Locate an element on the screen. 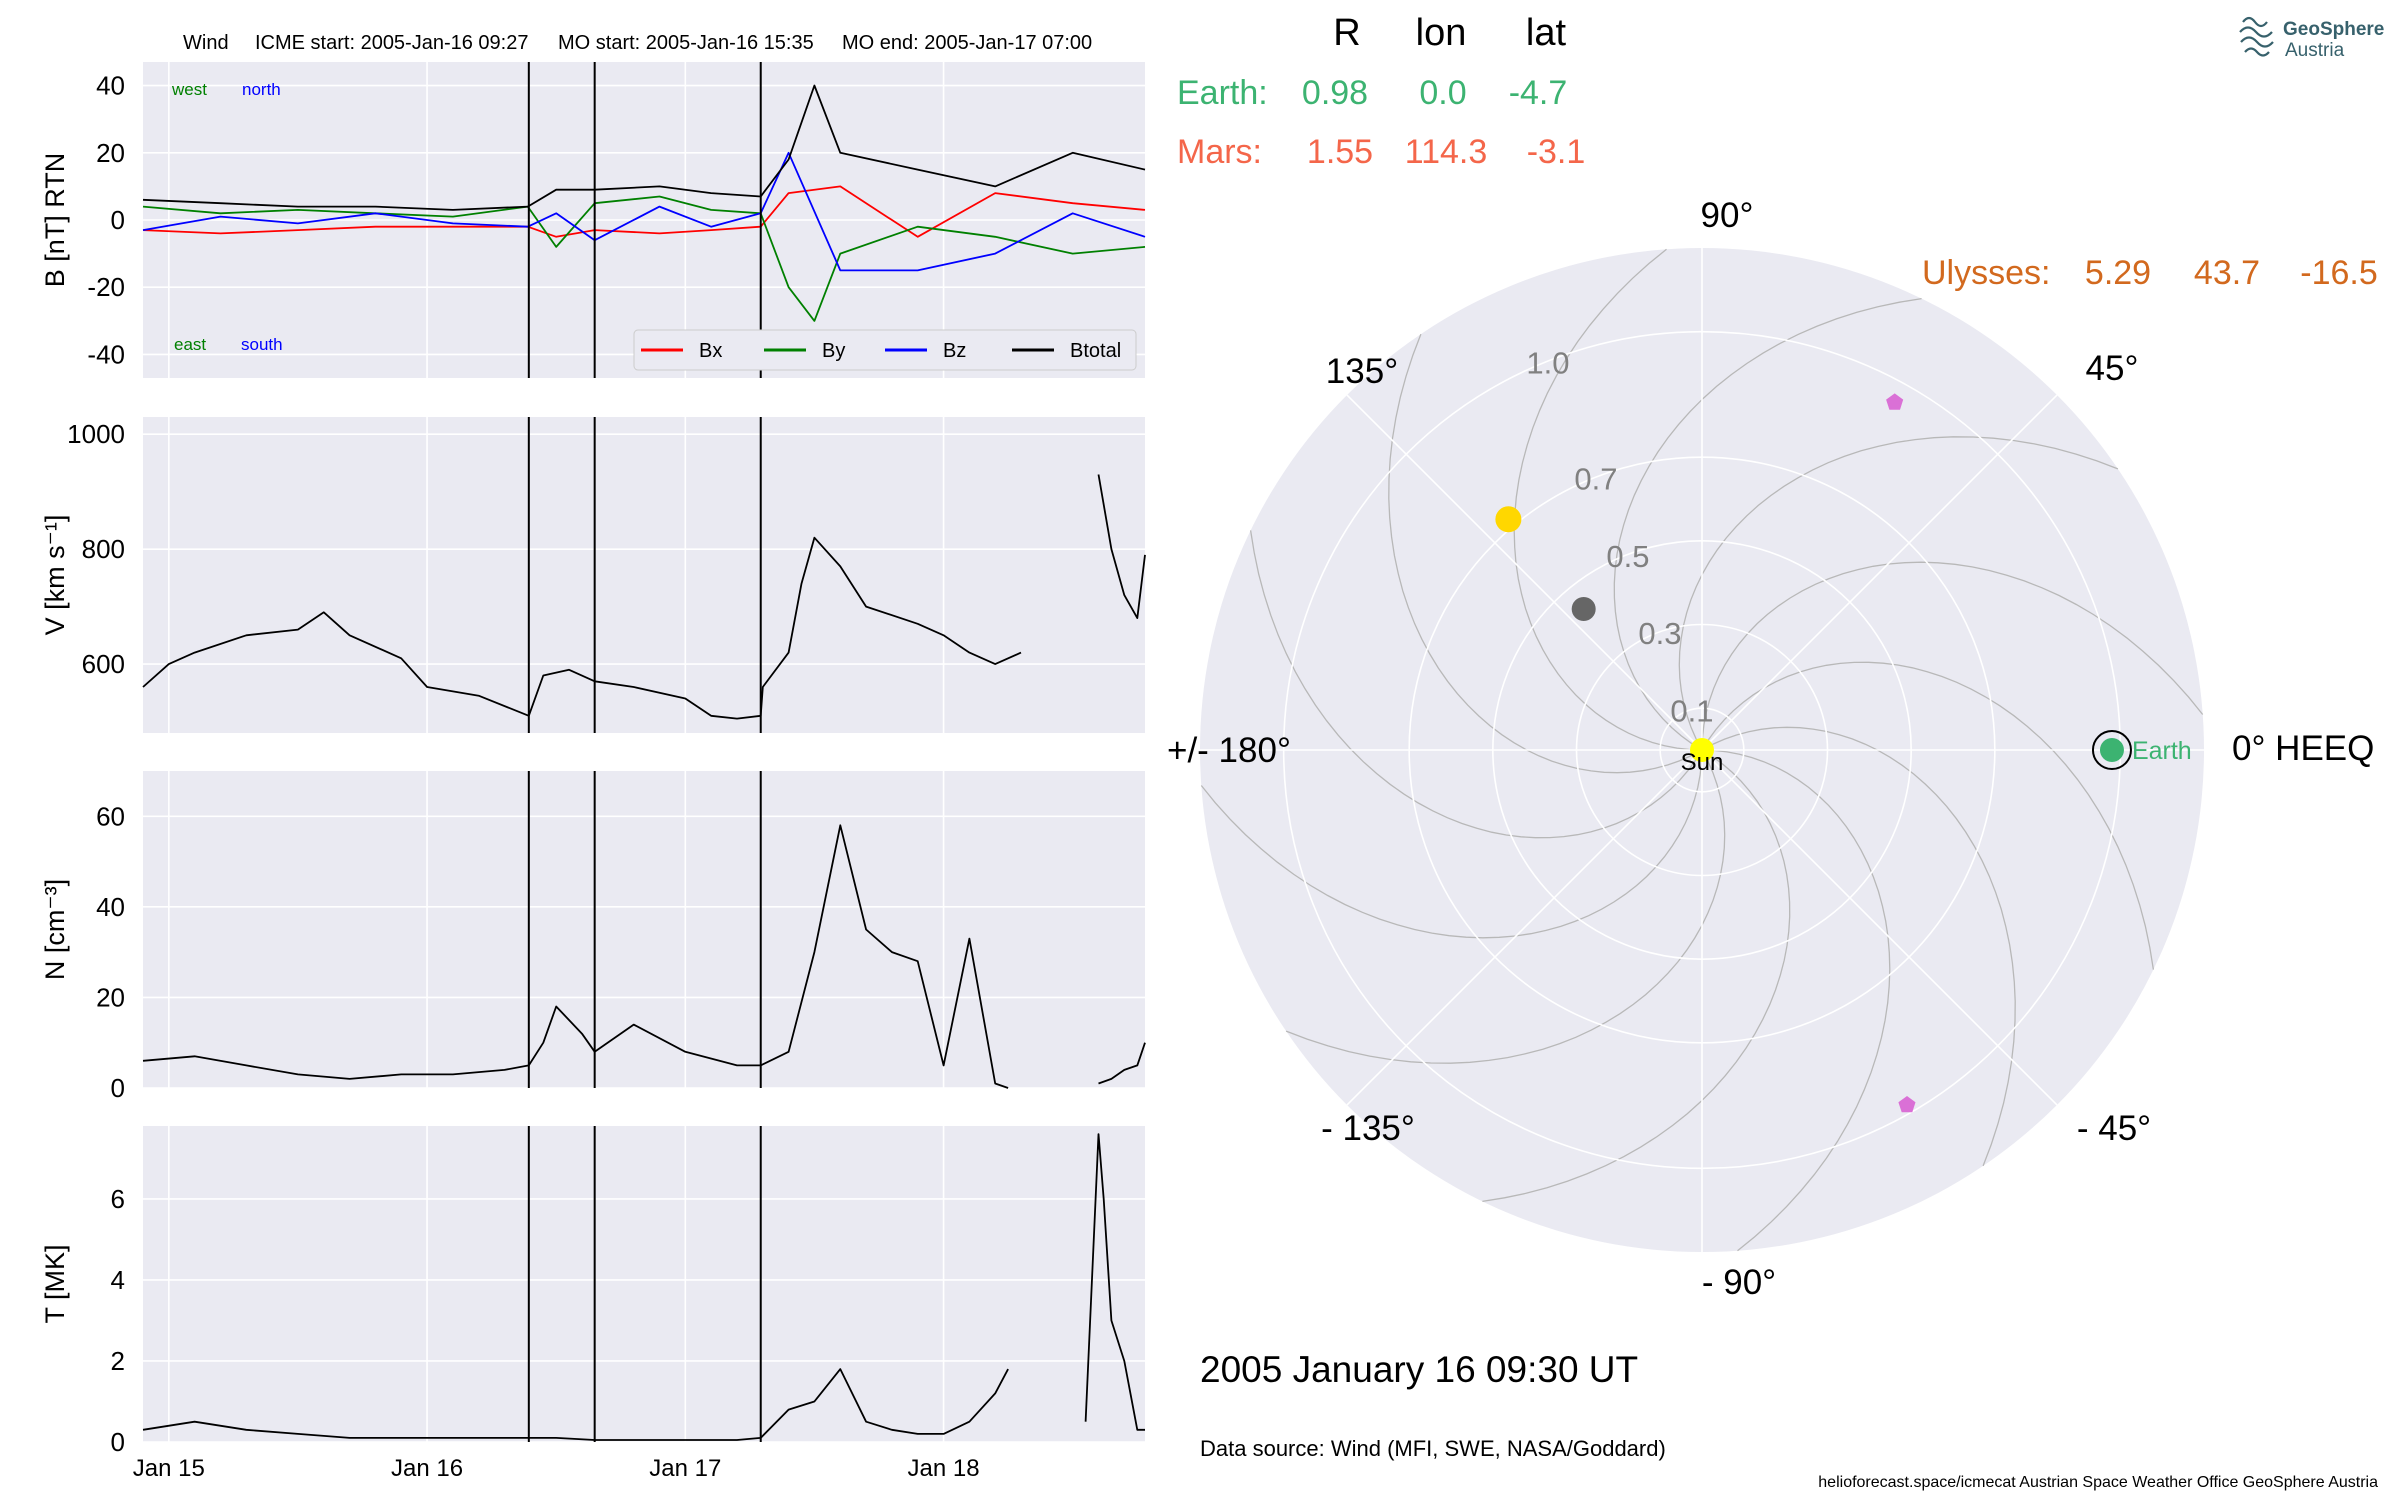  polar-ring is located at coordinates (1702, 750).